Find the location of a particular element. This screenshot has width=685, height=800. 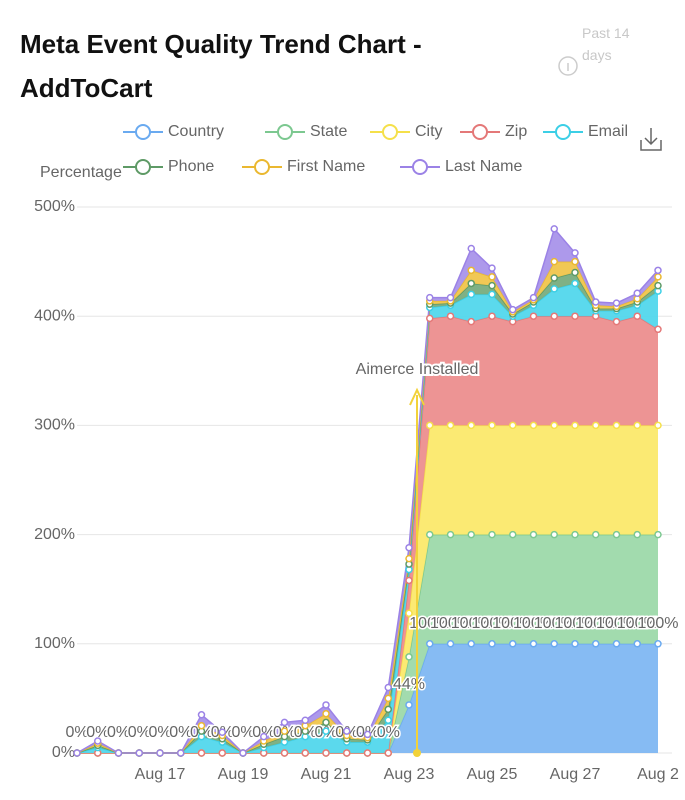

y-tick-label: 500% is located at coordinates (54, 206).